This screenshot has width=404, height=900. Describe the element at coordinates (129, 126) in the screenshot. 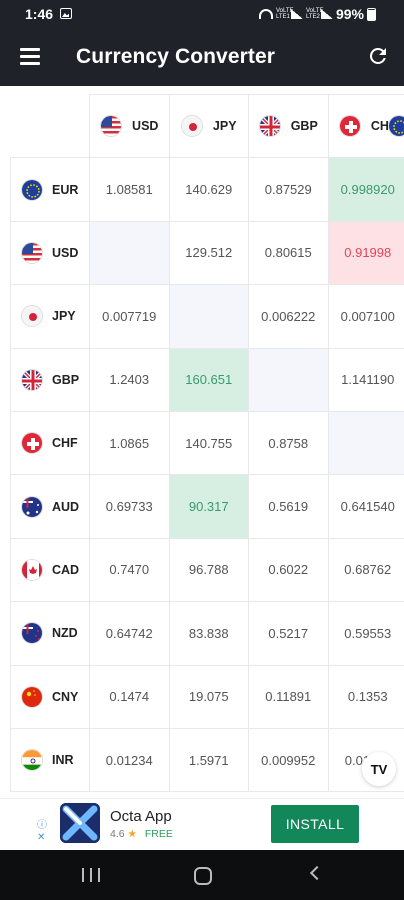

I see `column-header-usd: USD` at that location.